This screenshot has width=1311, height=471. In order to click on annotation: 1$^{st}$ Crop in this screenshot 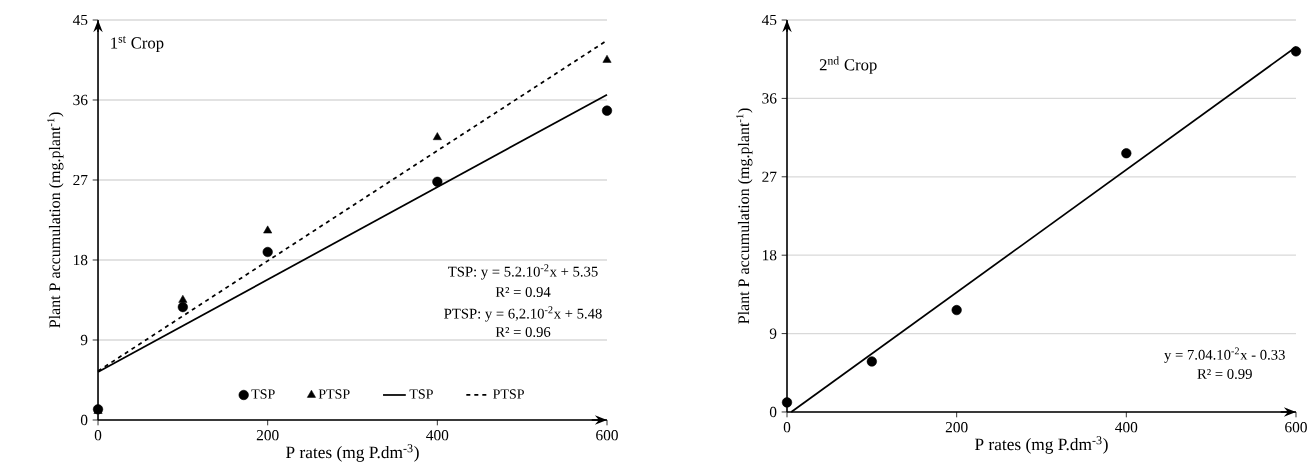, I will do `click(137, 44)`.